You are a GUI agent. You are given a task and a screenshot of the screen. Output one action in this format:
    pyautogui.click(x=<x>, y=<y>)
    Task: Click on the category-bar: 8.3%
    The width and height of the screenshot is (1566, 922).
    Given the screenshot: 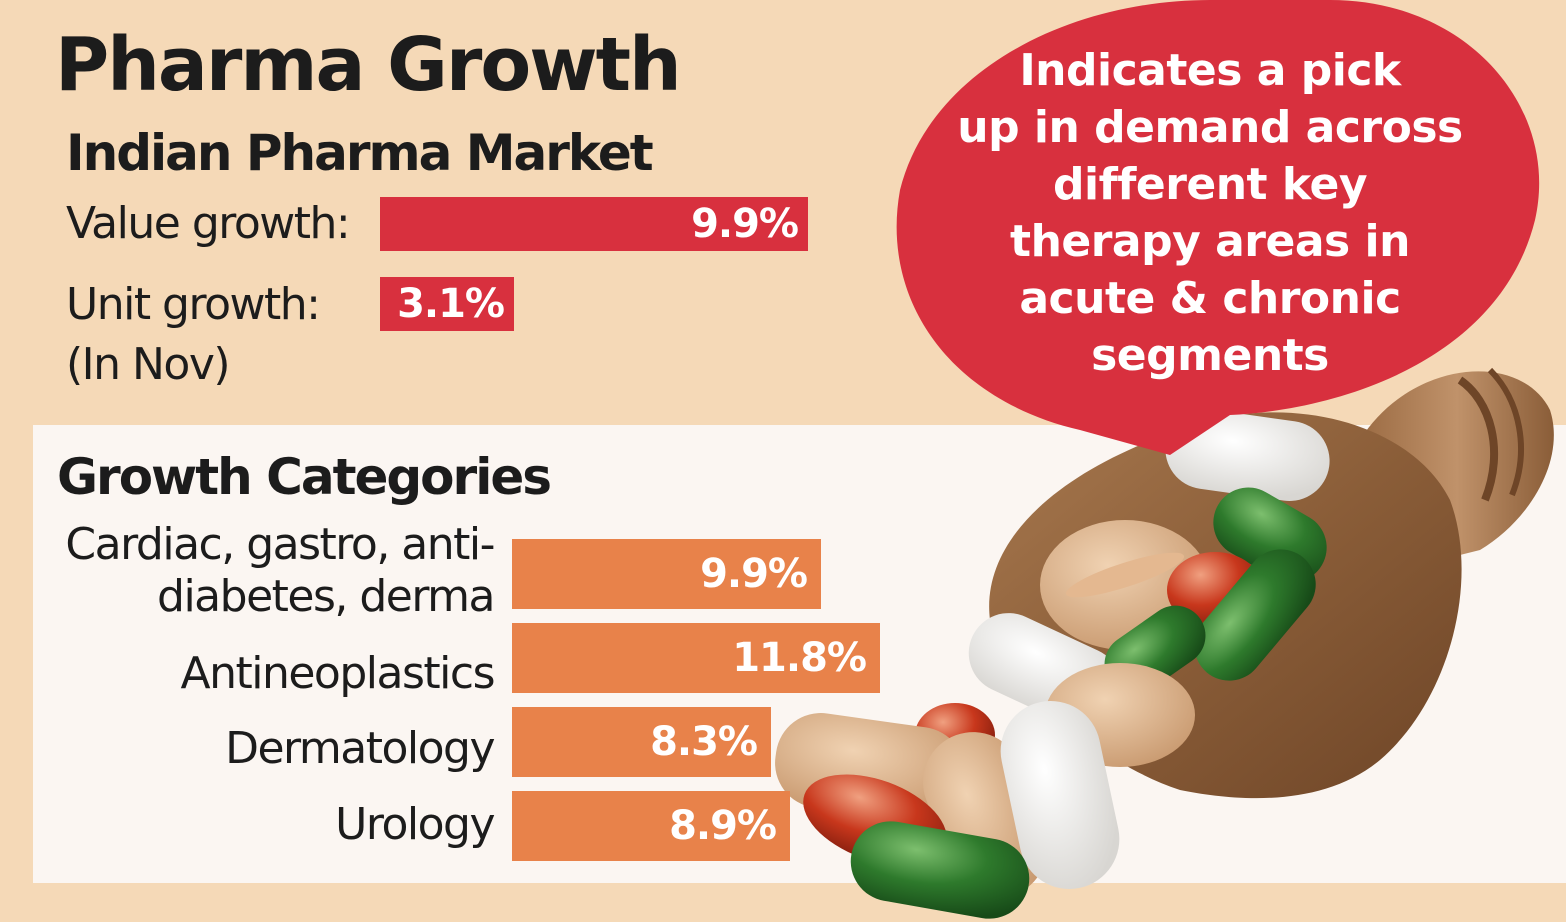 What is the action you would take?
    pyautogui.click(x=641, y=742)
    